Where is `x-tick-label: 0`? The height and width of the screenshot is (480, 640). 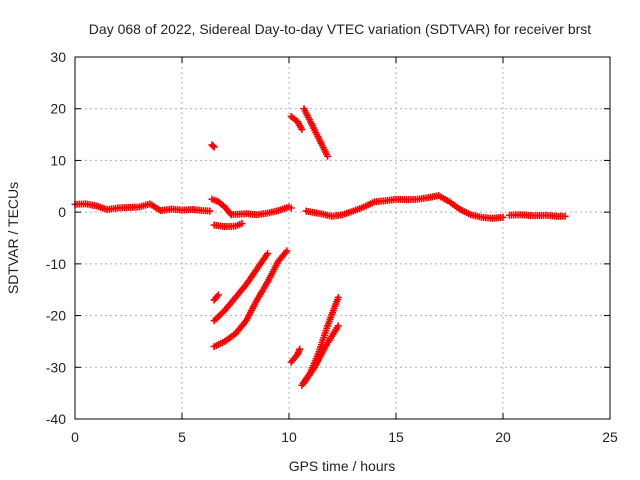 x-tick-label: 0 is located at coordinates (75, 437).